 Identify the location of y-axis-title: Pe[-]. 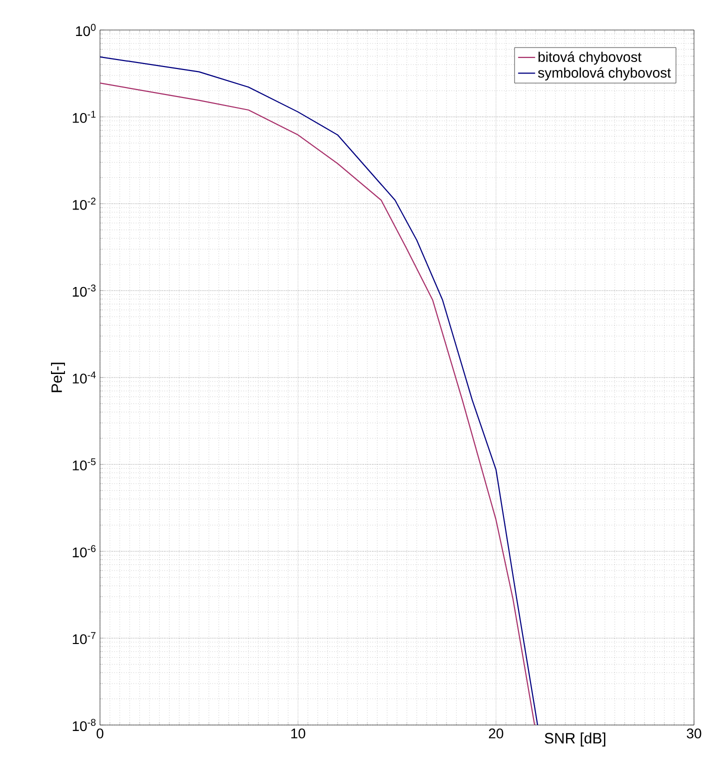
(58, 377).